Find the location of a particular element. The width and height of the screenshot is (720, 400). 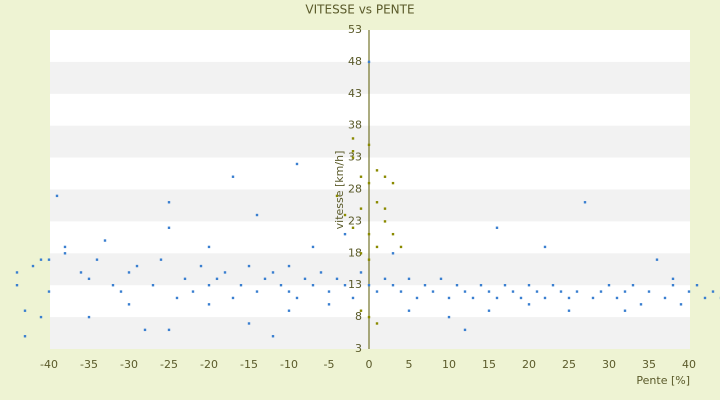

x-tick-label: 40 is located at coordinates (689, 364).